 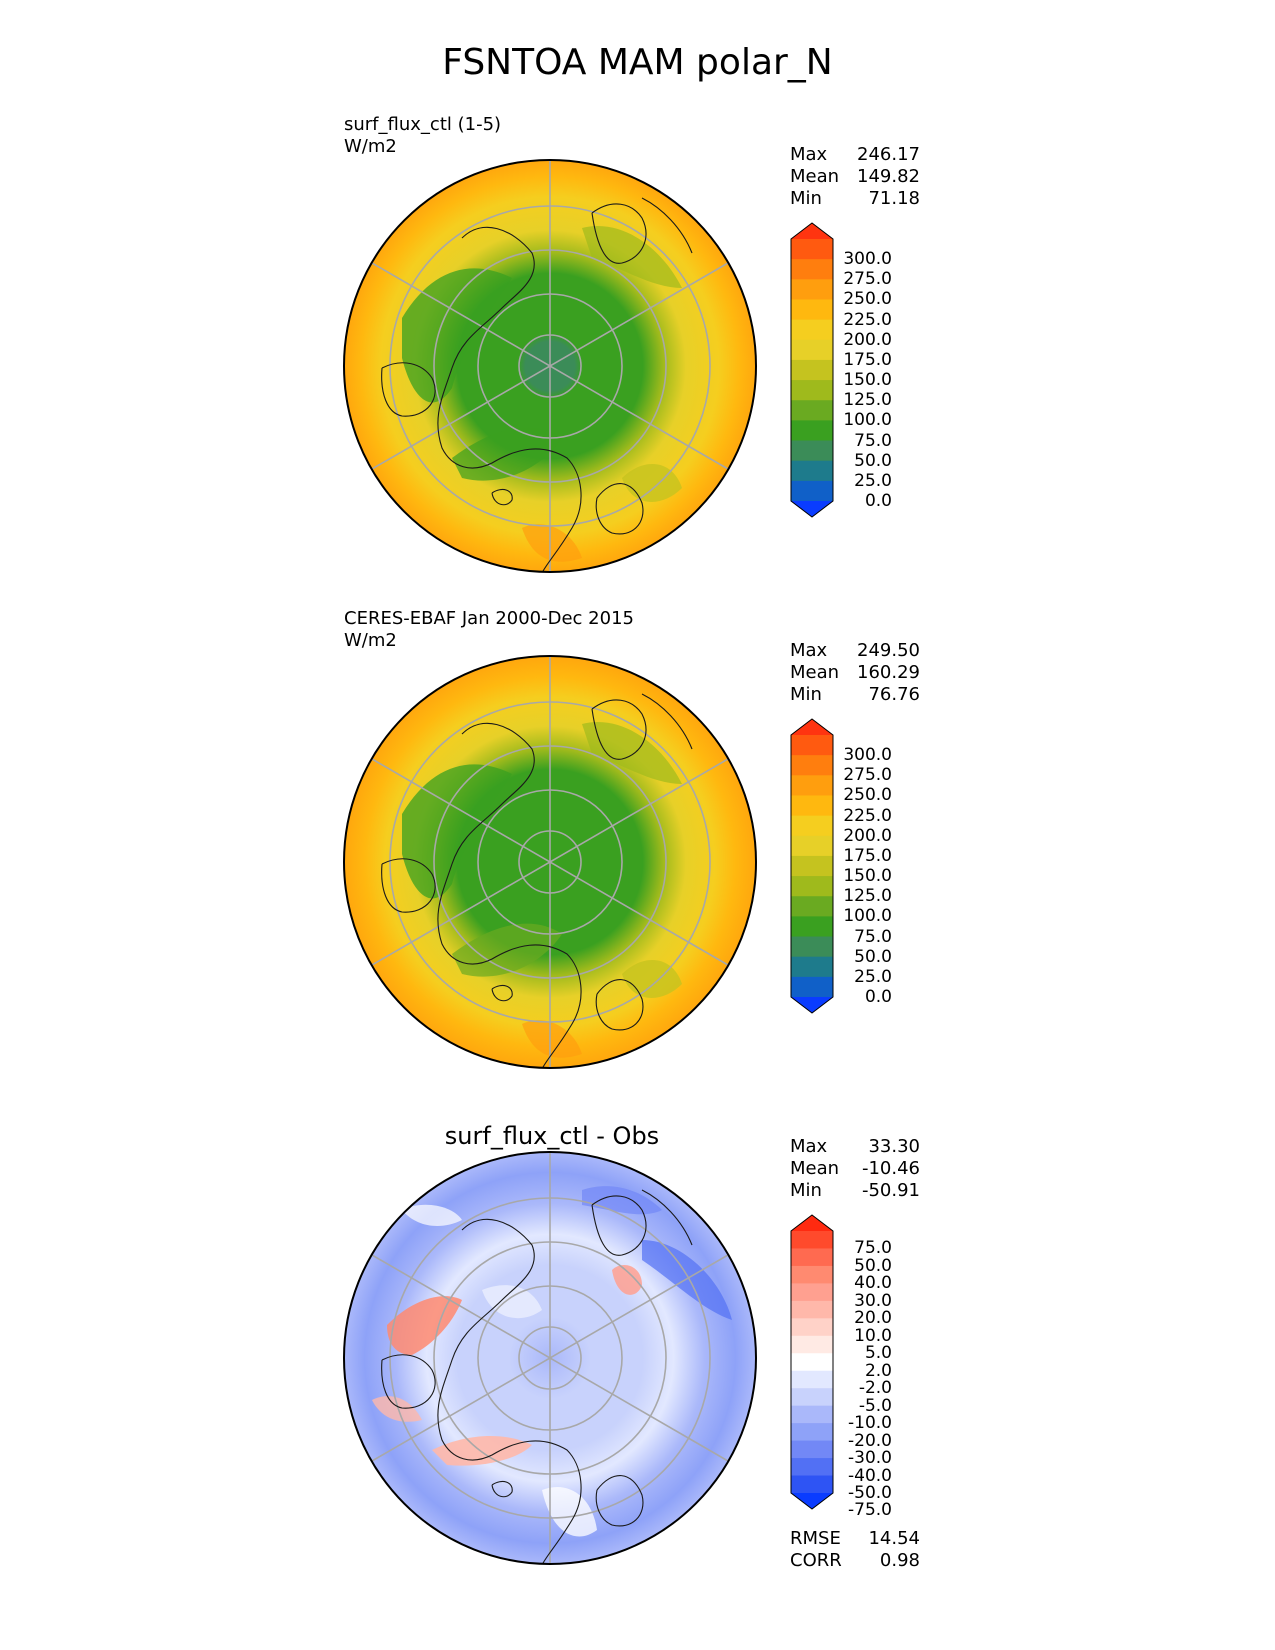 What do you see at coordinates (552, 1136) in the screenshot?
I see `panel-3-title: surf_flux_ctl - Obs` at bounding box center [552, 1136].